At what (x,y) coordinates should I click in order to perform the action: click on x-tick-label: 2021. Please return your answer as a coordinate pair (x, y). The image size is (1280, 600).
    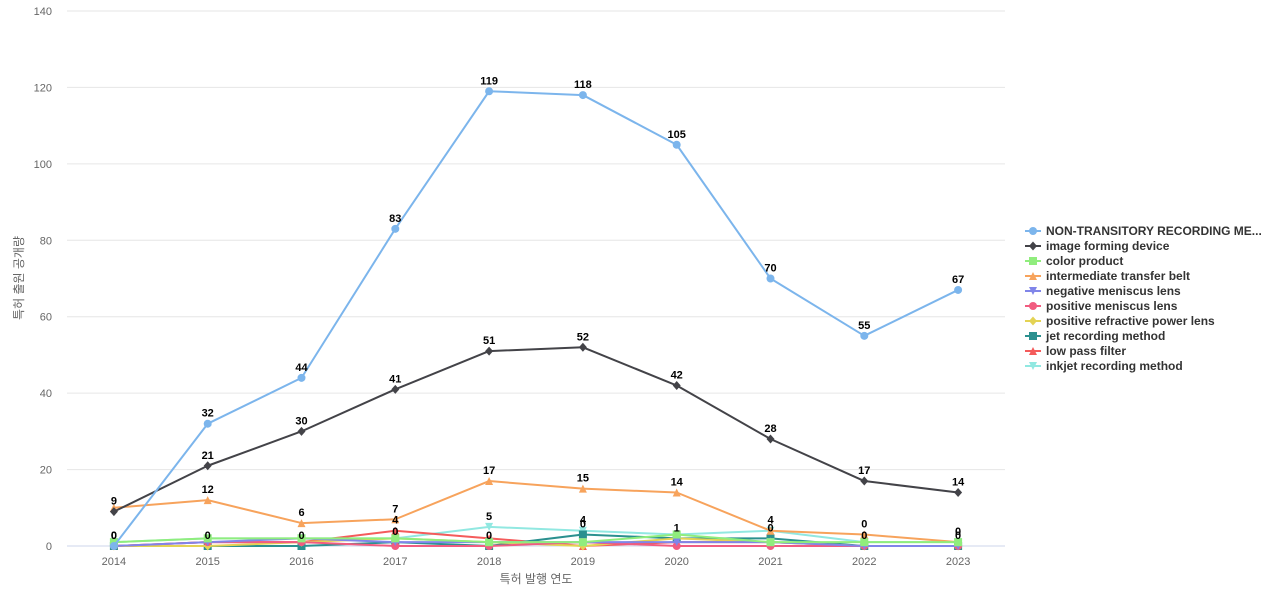
    Looking at the image, I should click on (770, 562).